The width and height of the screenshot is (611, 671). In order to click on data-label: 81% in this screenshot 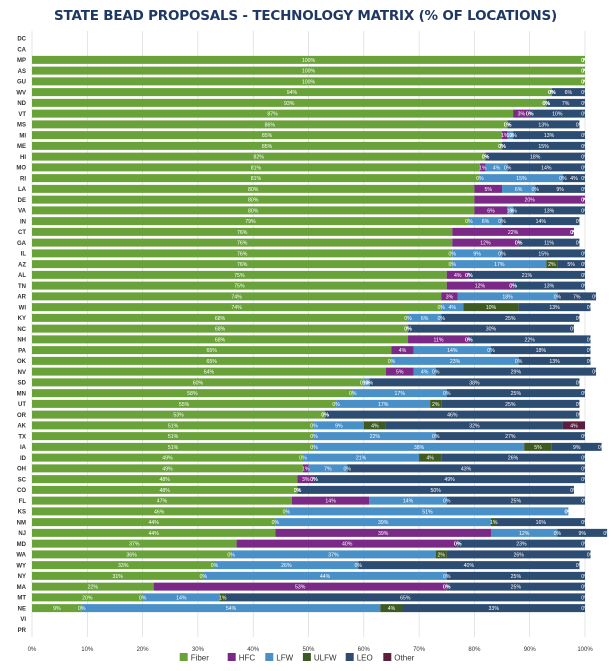, I will do `click(256, 179)`.